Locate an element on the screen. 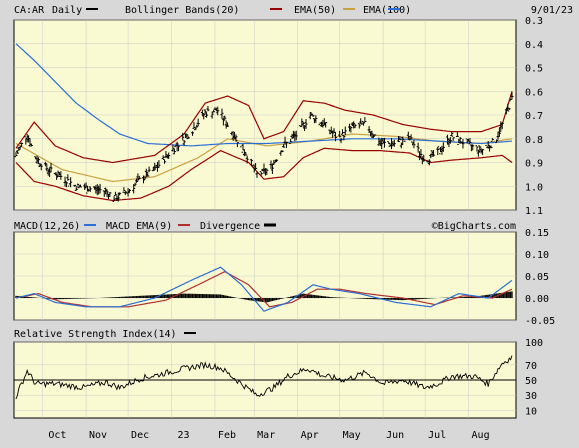 The width and height of the screenshot is (579, 448). y-tick-label: 0.5 is located at coordinates (534, 69).